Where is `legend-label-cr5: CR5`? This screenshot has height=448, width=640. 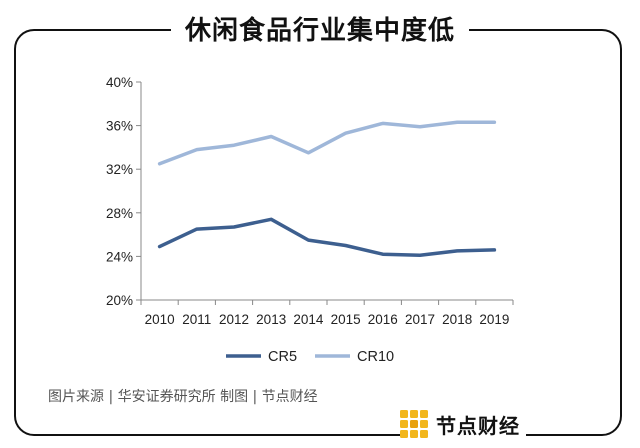 legend-label-cr5: CR5 is located at coordinates (282, 357).